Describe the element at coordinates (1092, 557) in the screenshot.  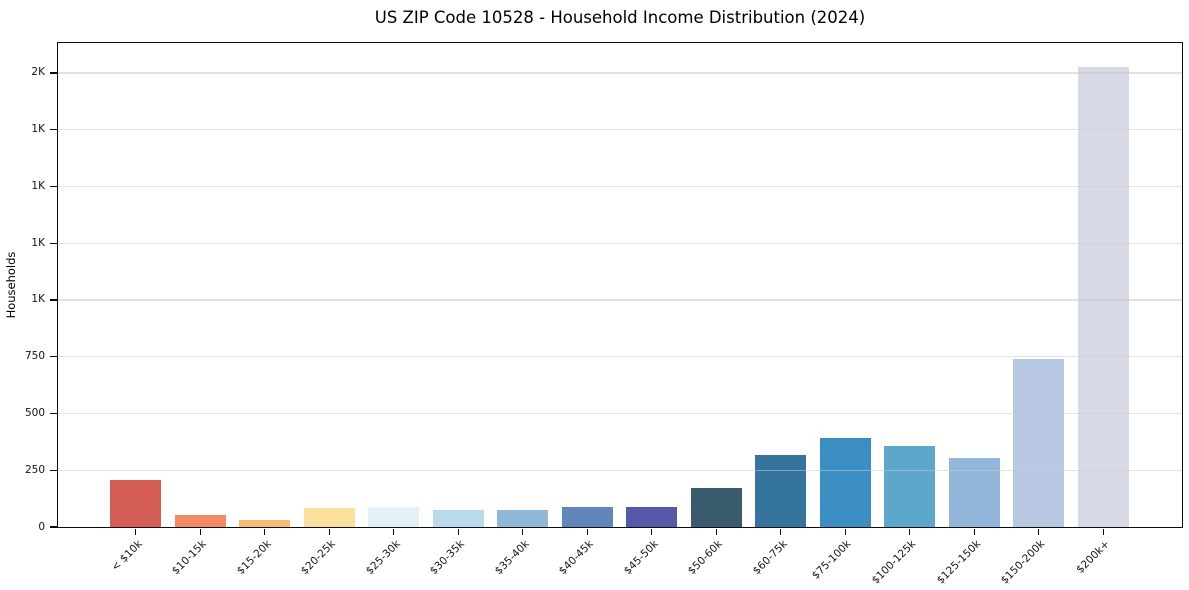
I see `x-tick-label: $200k+` at that location.